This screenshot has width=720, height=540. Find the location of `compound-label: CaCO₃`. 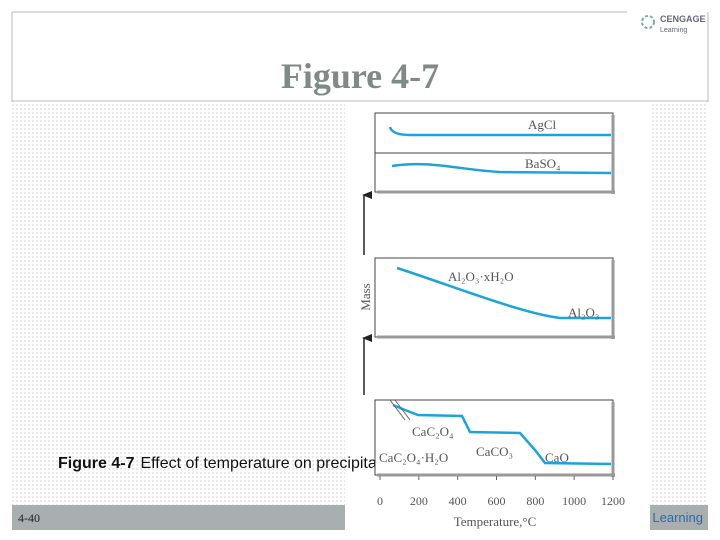

compound-label: CaCO₃ is located at coordinates (494, 451).